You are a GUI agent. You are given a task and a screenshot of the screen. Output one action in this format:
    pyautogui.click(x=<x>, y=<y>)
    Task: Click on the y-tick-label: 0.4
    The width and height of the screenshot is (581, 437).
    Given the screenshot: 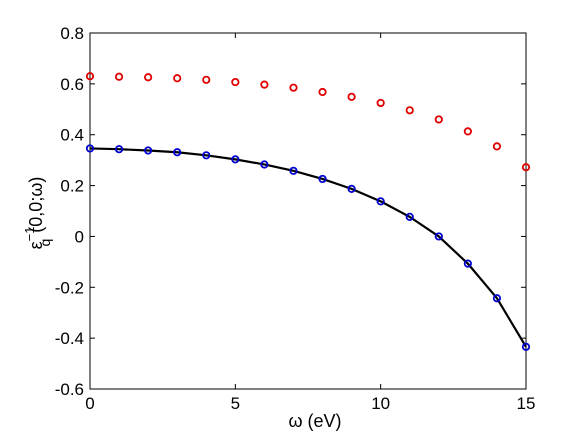 What is the action you would take?
    pyautogui.click(x=72, y=135)
    